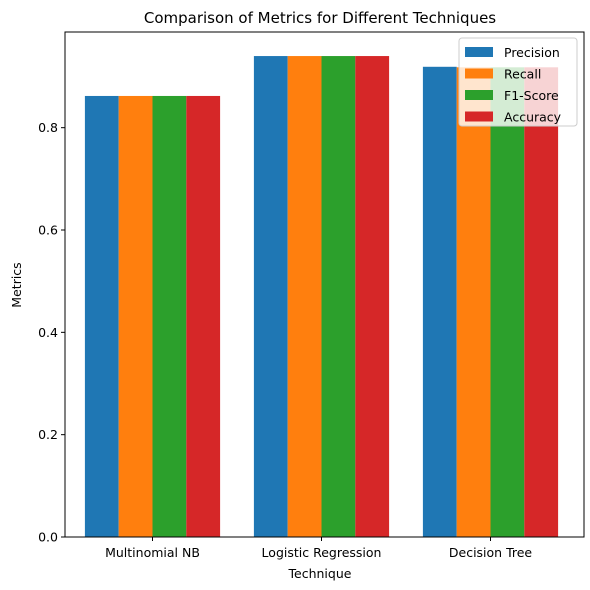 The height and width of the screenshot is (590, 590). Describe the element at coordinates (48, 434) in the screenshot. I see `y-tick-label: 0.2` at that location.